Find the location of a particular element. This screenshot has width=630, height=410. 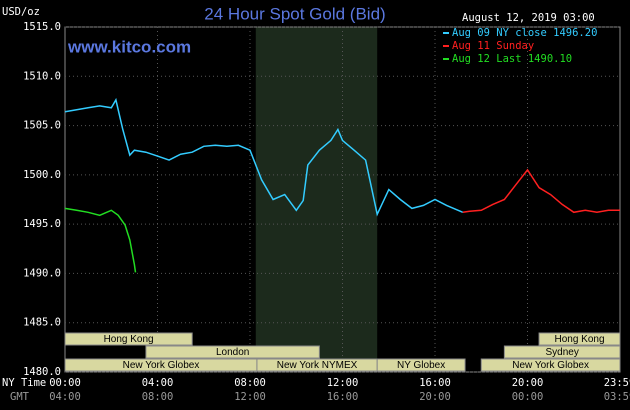

session-label: Sydney is located at coordinates (562, 352).